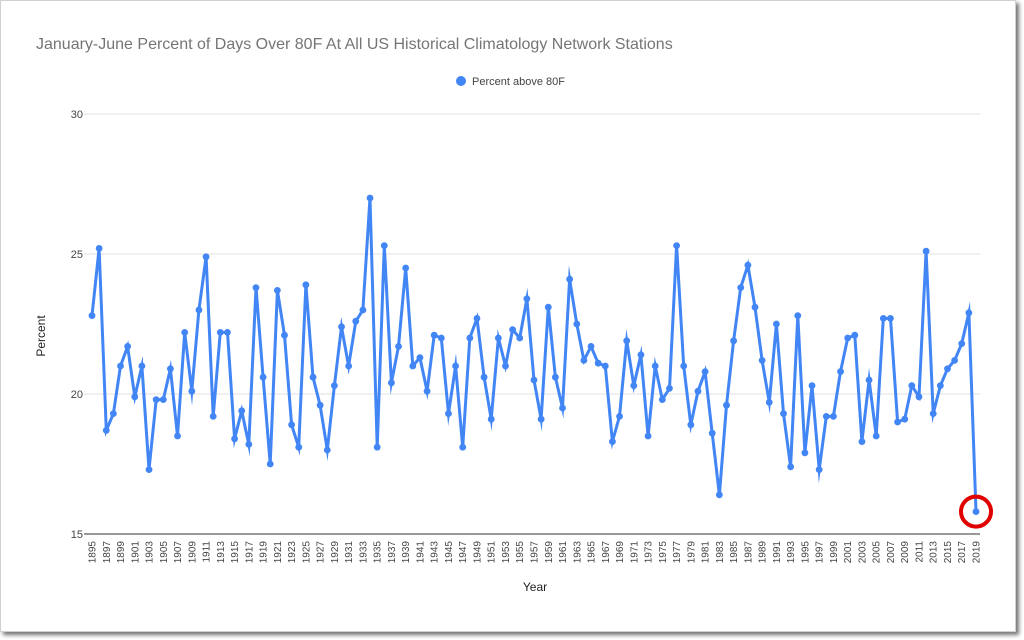 The image size is (1024, 640). Describe the element at coordinates (278, 552) in the screenshot. I see `x-tick-label: 1921` at that location.